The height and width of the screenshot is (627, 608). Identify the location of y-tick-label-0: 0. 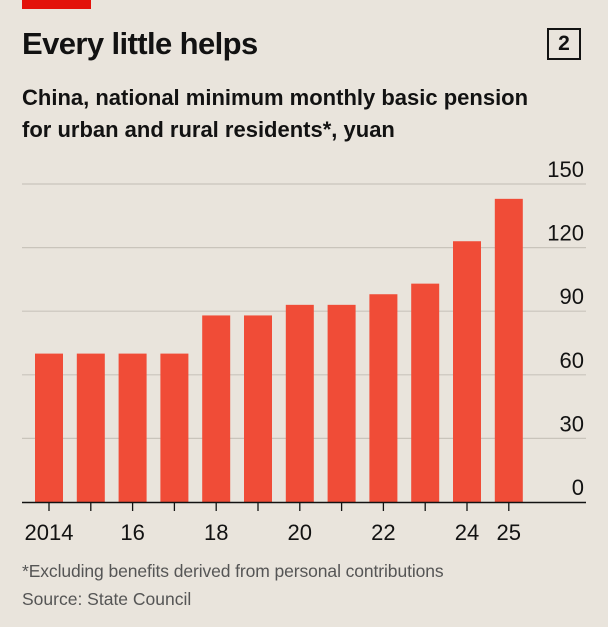
(578, 487).